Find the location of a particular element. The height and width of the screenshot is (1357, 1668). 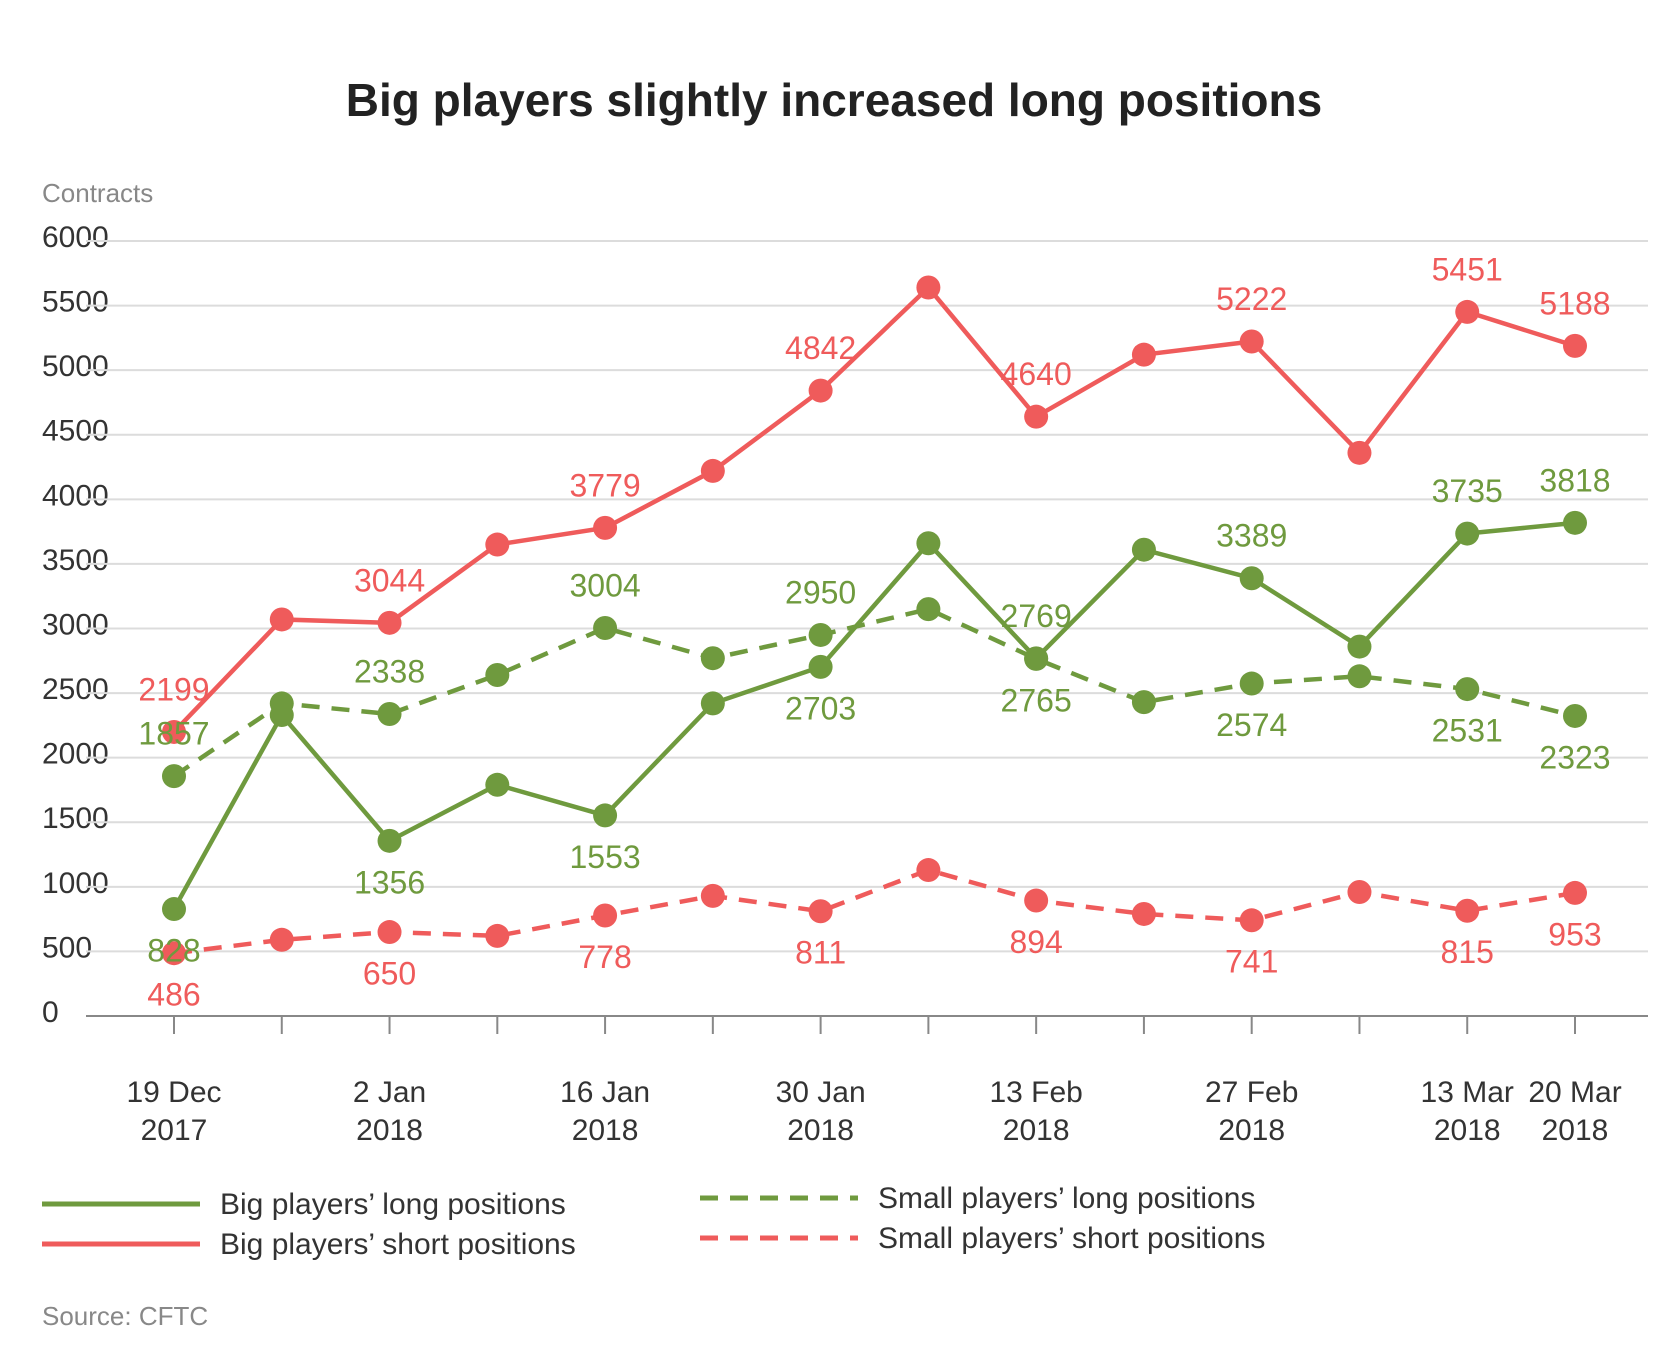

y-tick-label: 6000 is located at coordinates (75, 237).